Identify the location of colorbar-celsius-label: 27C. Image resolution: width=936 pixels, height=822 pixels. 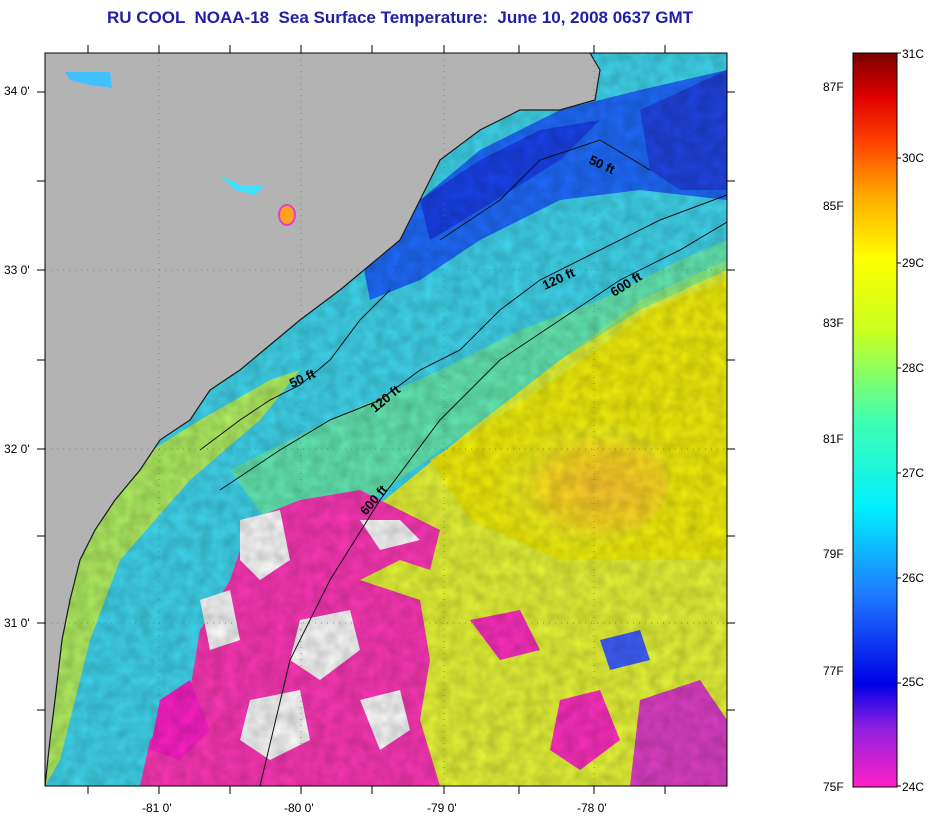
(913, 473).